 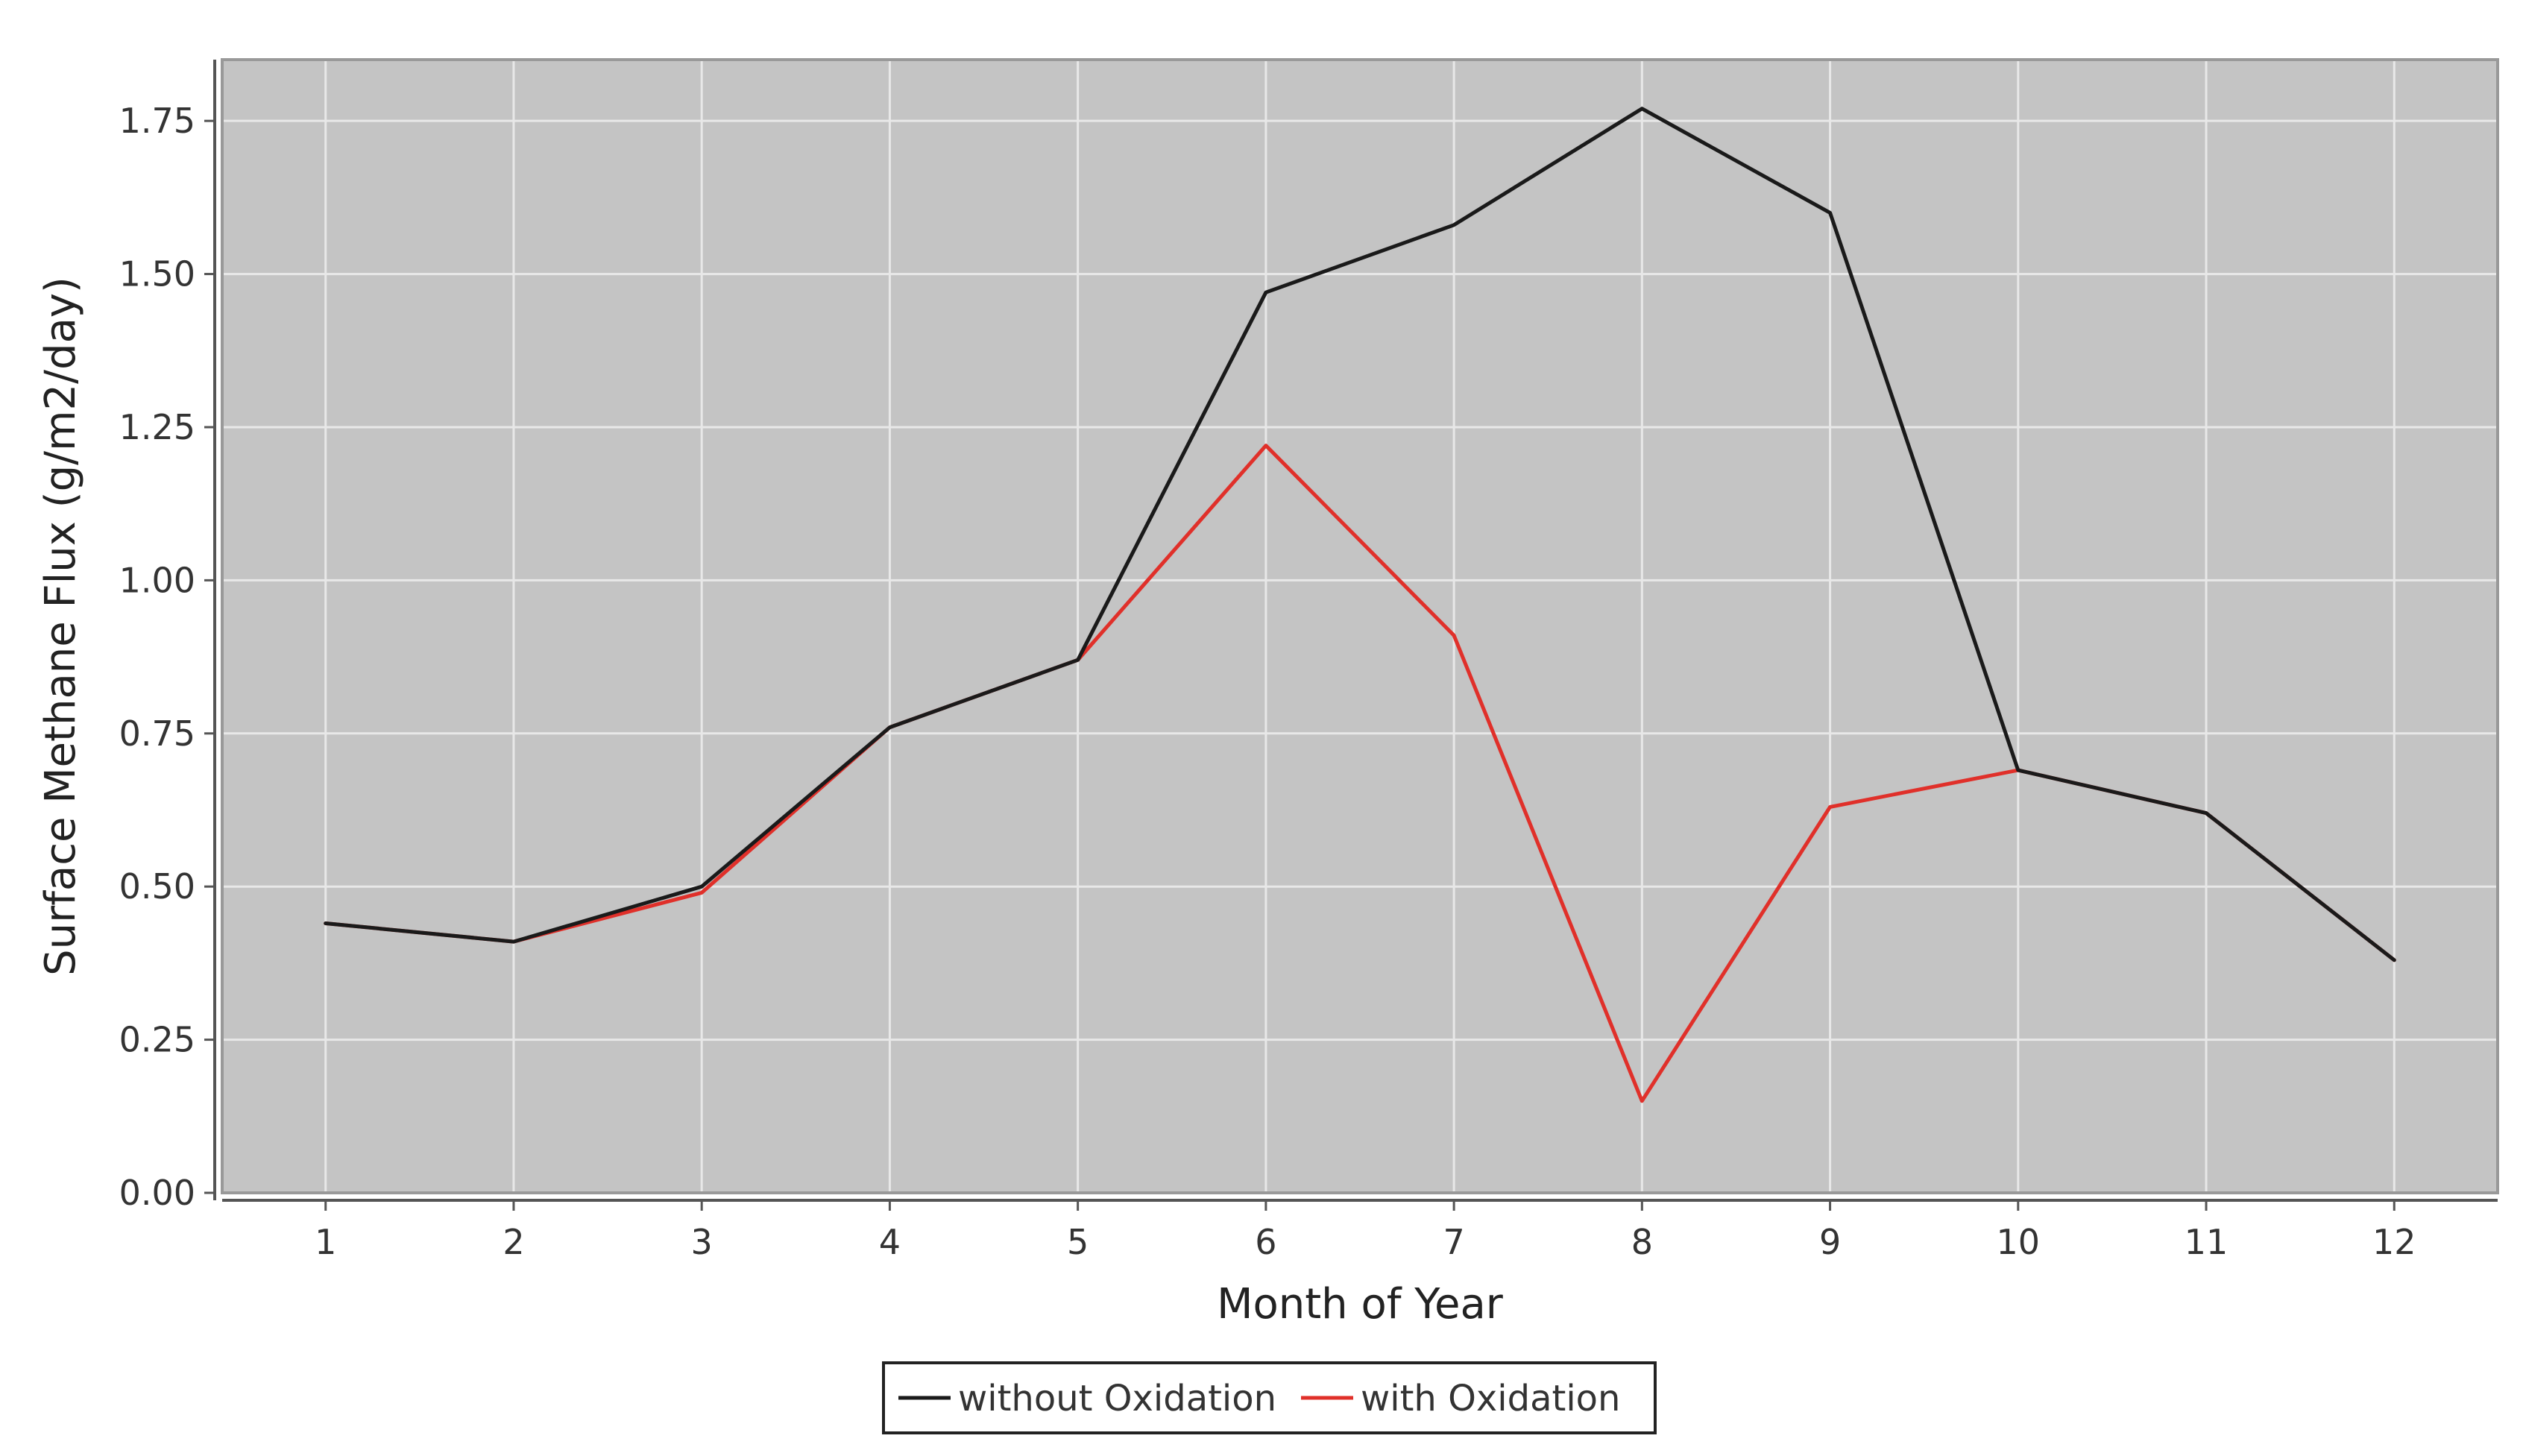 I want to click on y-tick-label: 0.50, so click(x=157, y=886).